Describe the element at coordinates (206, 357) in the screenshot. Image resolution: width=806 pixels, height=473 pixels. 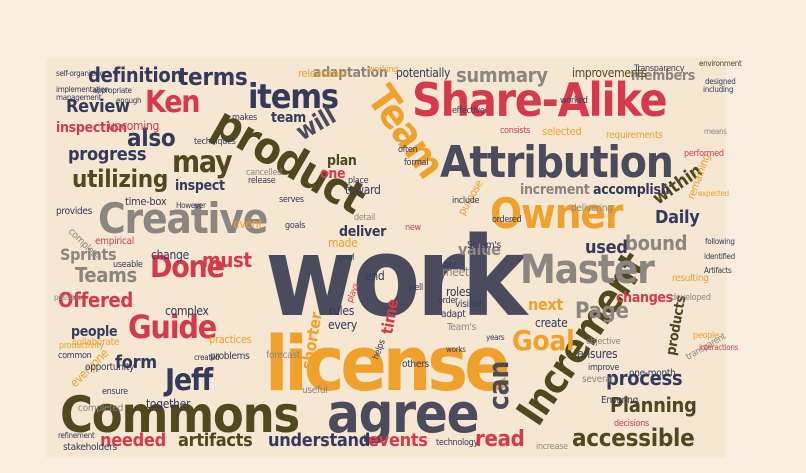
I see `word-created: created` at that location.